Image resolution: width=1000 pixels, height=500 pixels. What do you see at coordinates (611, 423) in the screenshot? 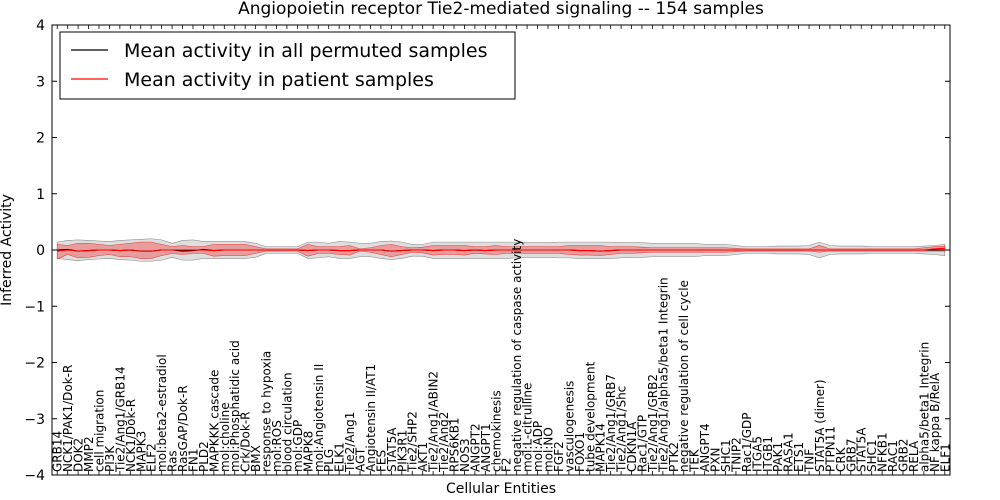
I see `x-tick-label: Tie2/Ang1/GRB7` at bounding box center [611, 423].